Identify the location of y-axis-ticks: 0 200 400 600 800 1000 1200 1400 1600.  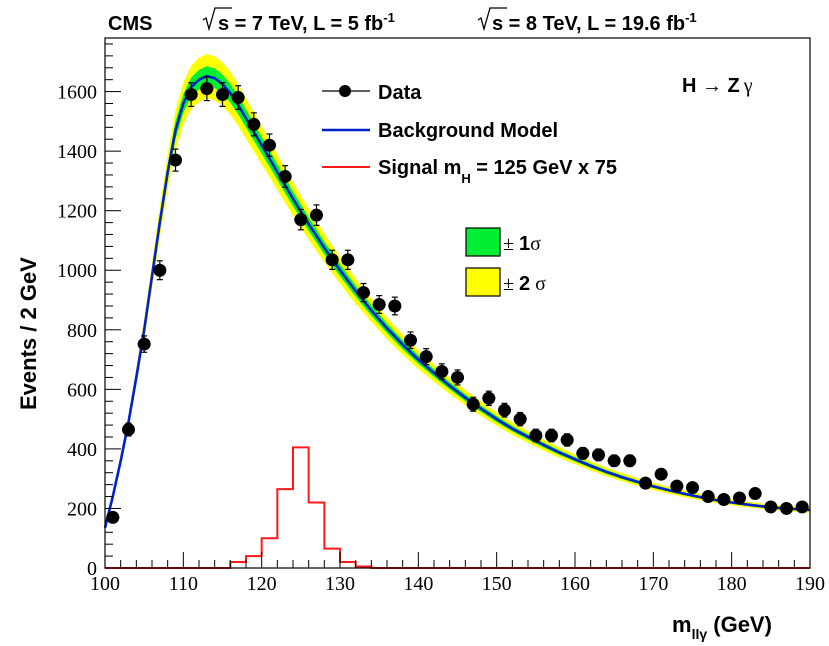
(89, 311).